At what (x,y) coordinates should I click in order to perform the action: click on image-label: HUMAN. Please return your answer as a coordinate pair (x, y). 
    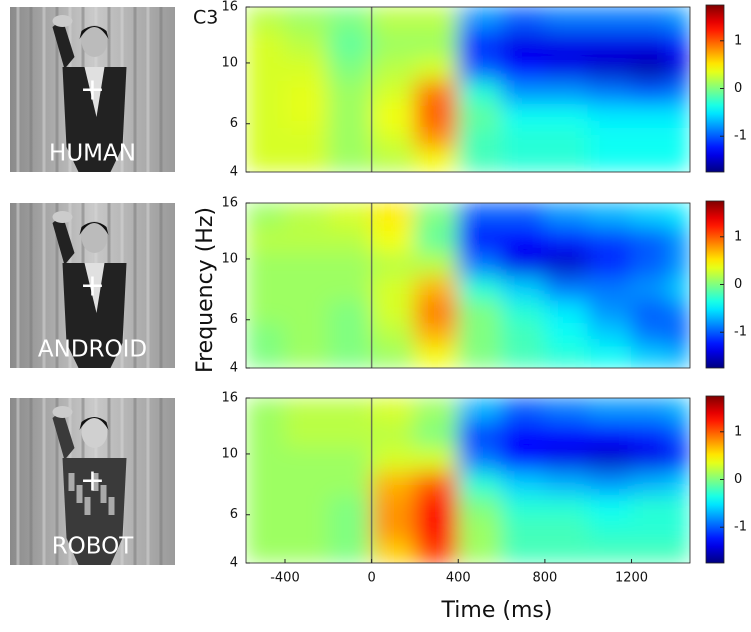
    Looking at the image, I should click on (92, 154).